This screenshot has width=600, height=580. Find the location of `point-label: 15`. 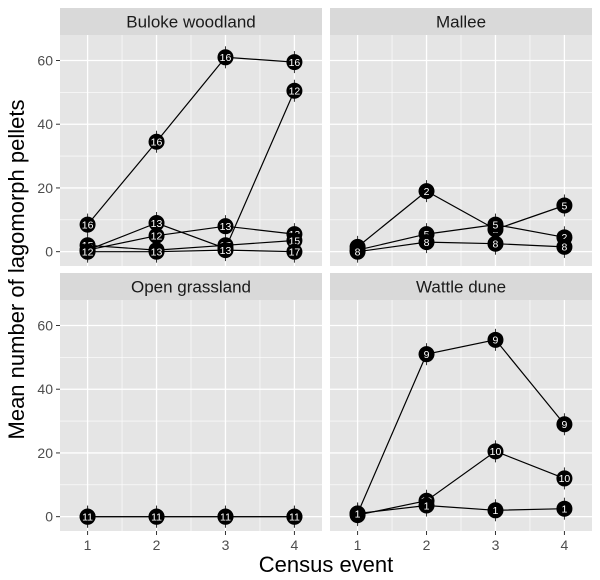

point-label: 15 is located at coordinates (295, 241).